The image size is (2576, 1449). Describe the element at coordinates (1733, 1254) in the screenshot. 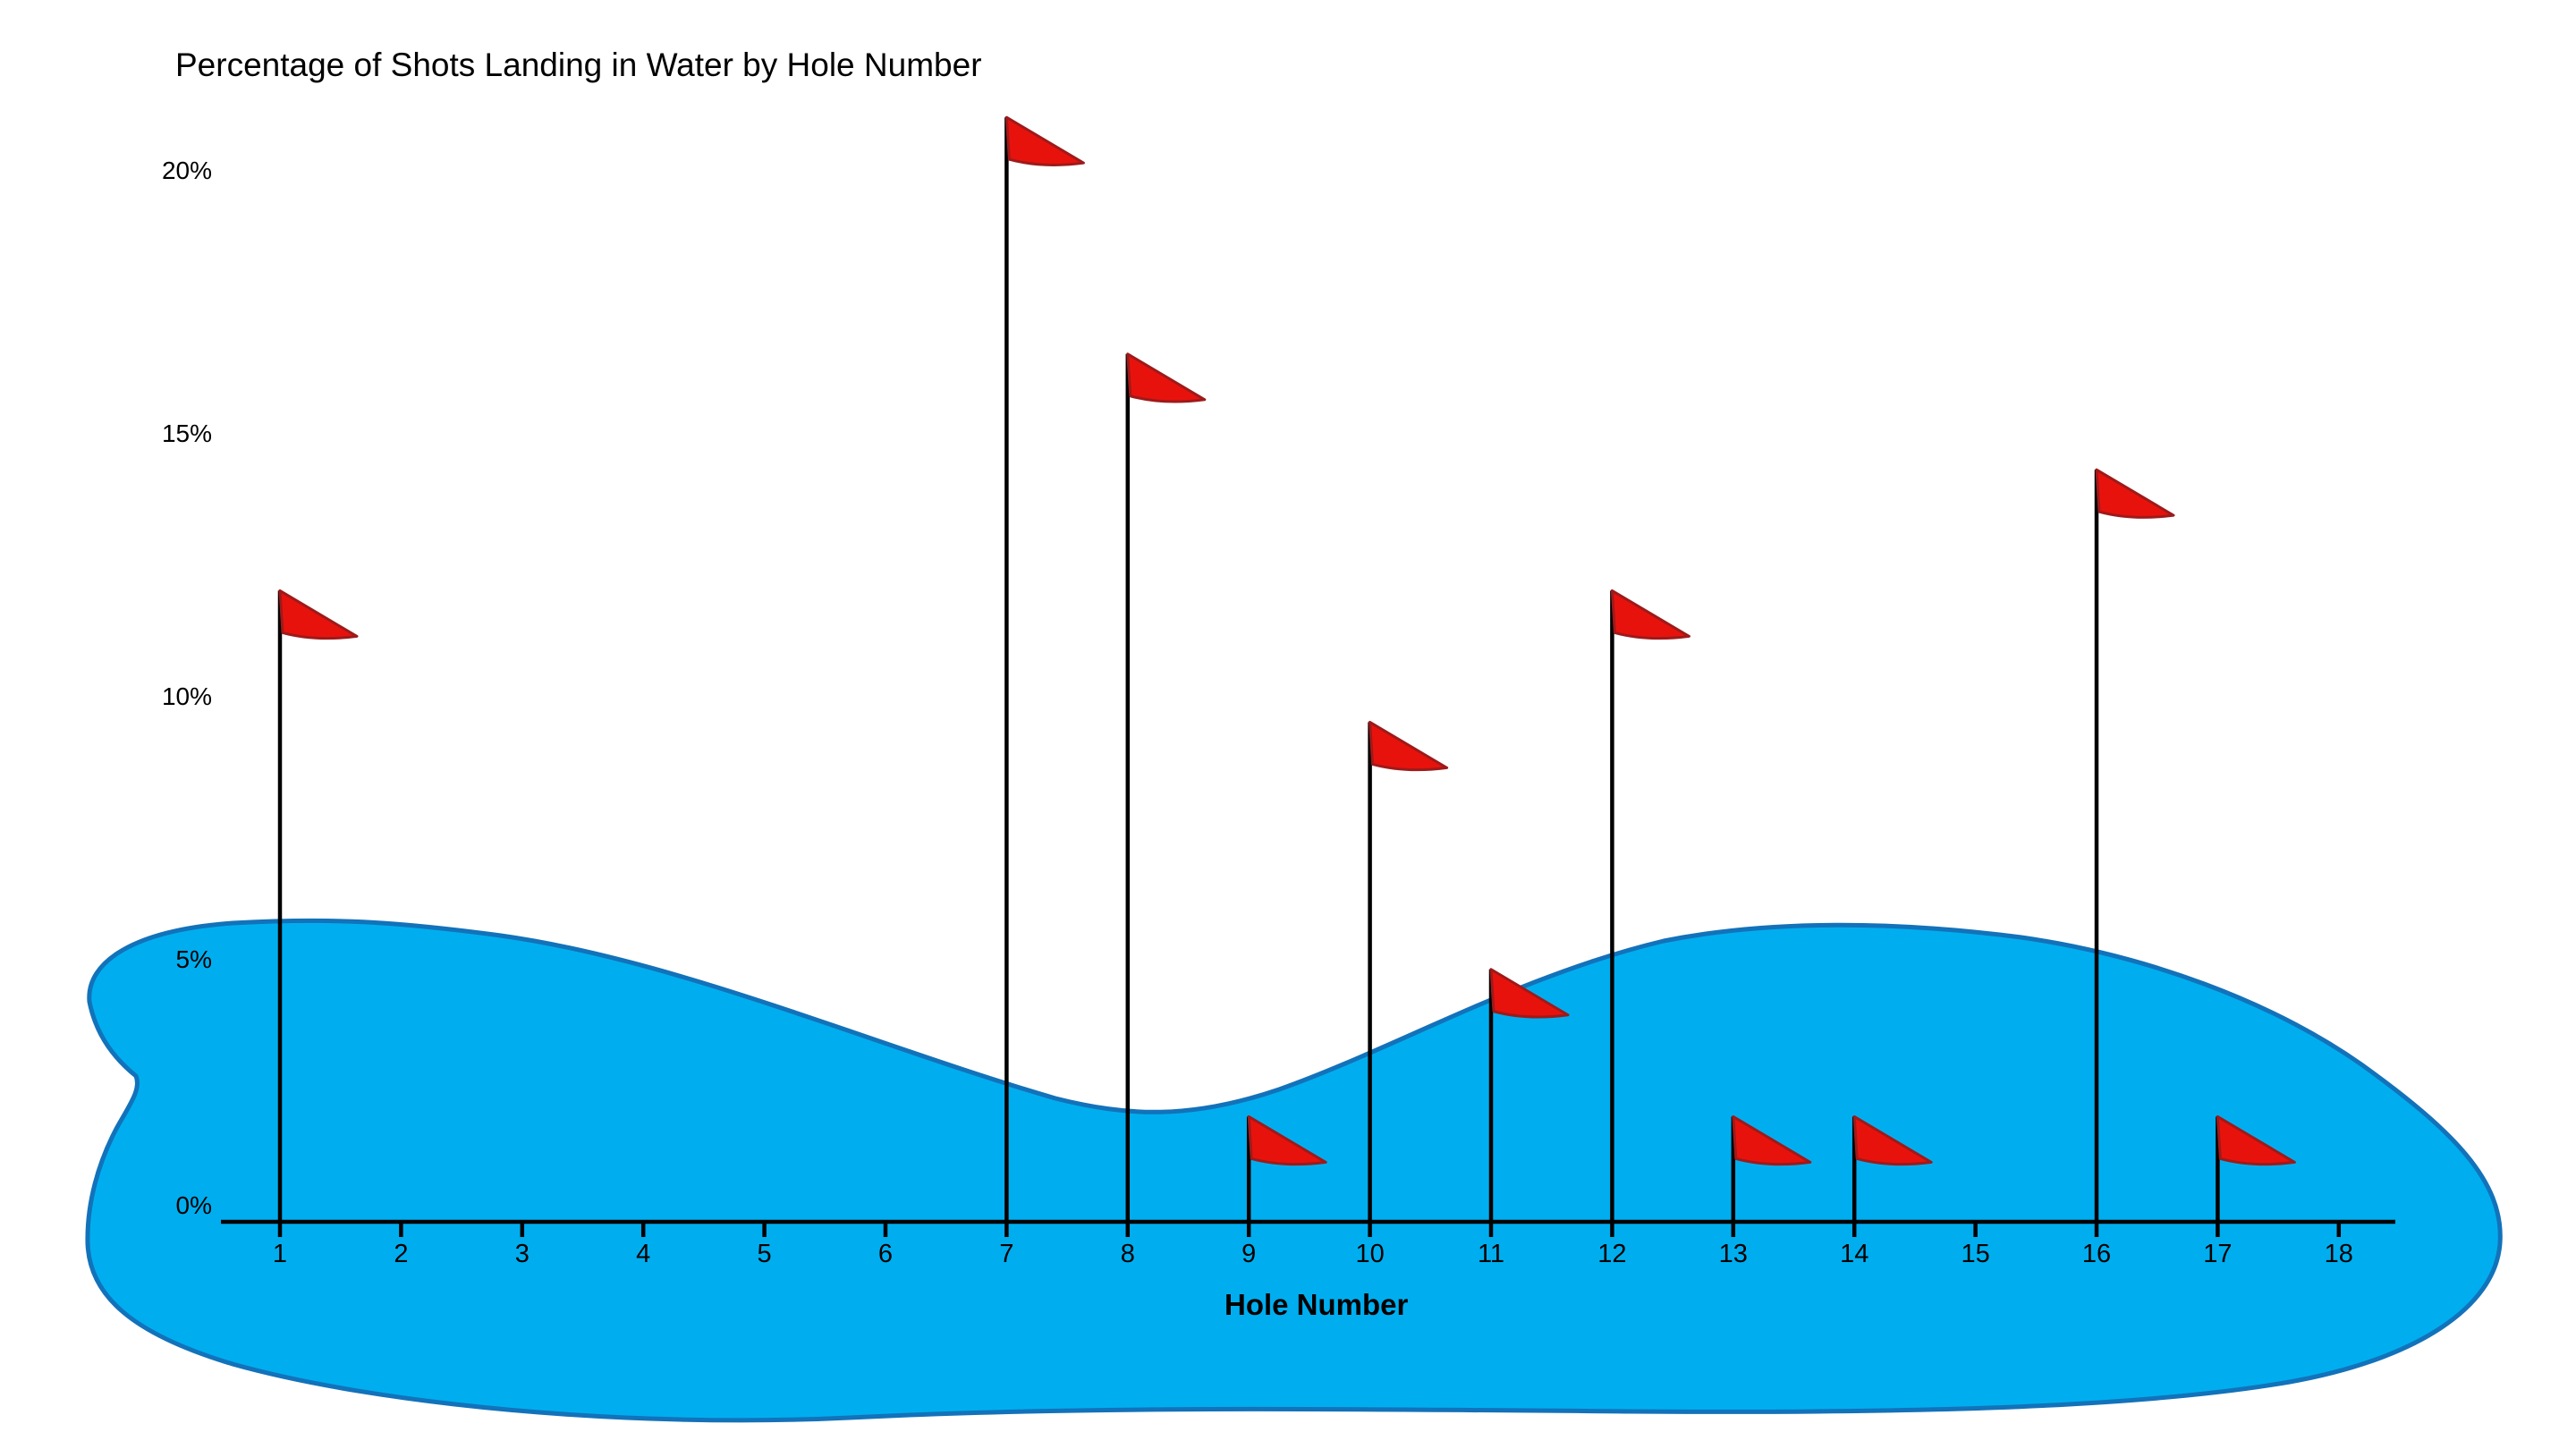

I see `x-tick-label: 13` at that location.